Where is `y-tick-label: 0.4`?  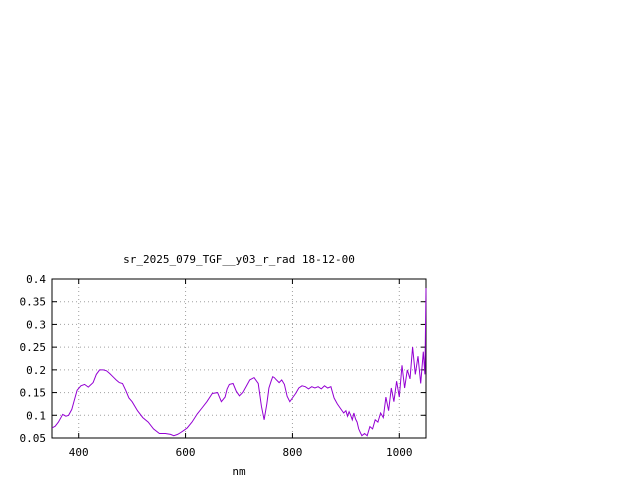 y-tick-label: 0.4 is located at coordinates (36, 279).